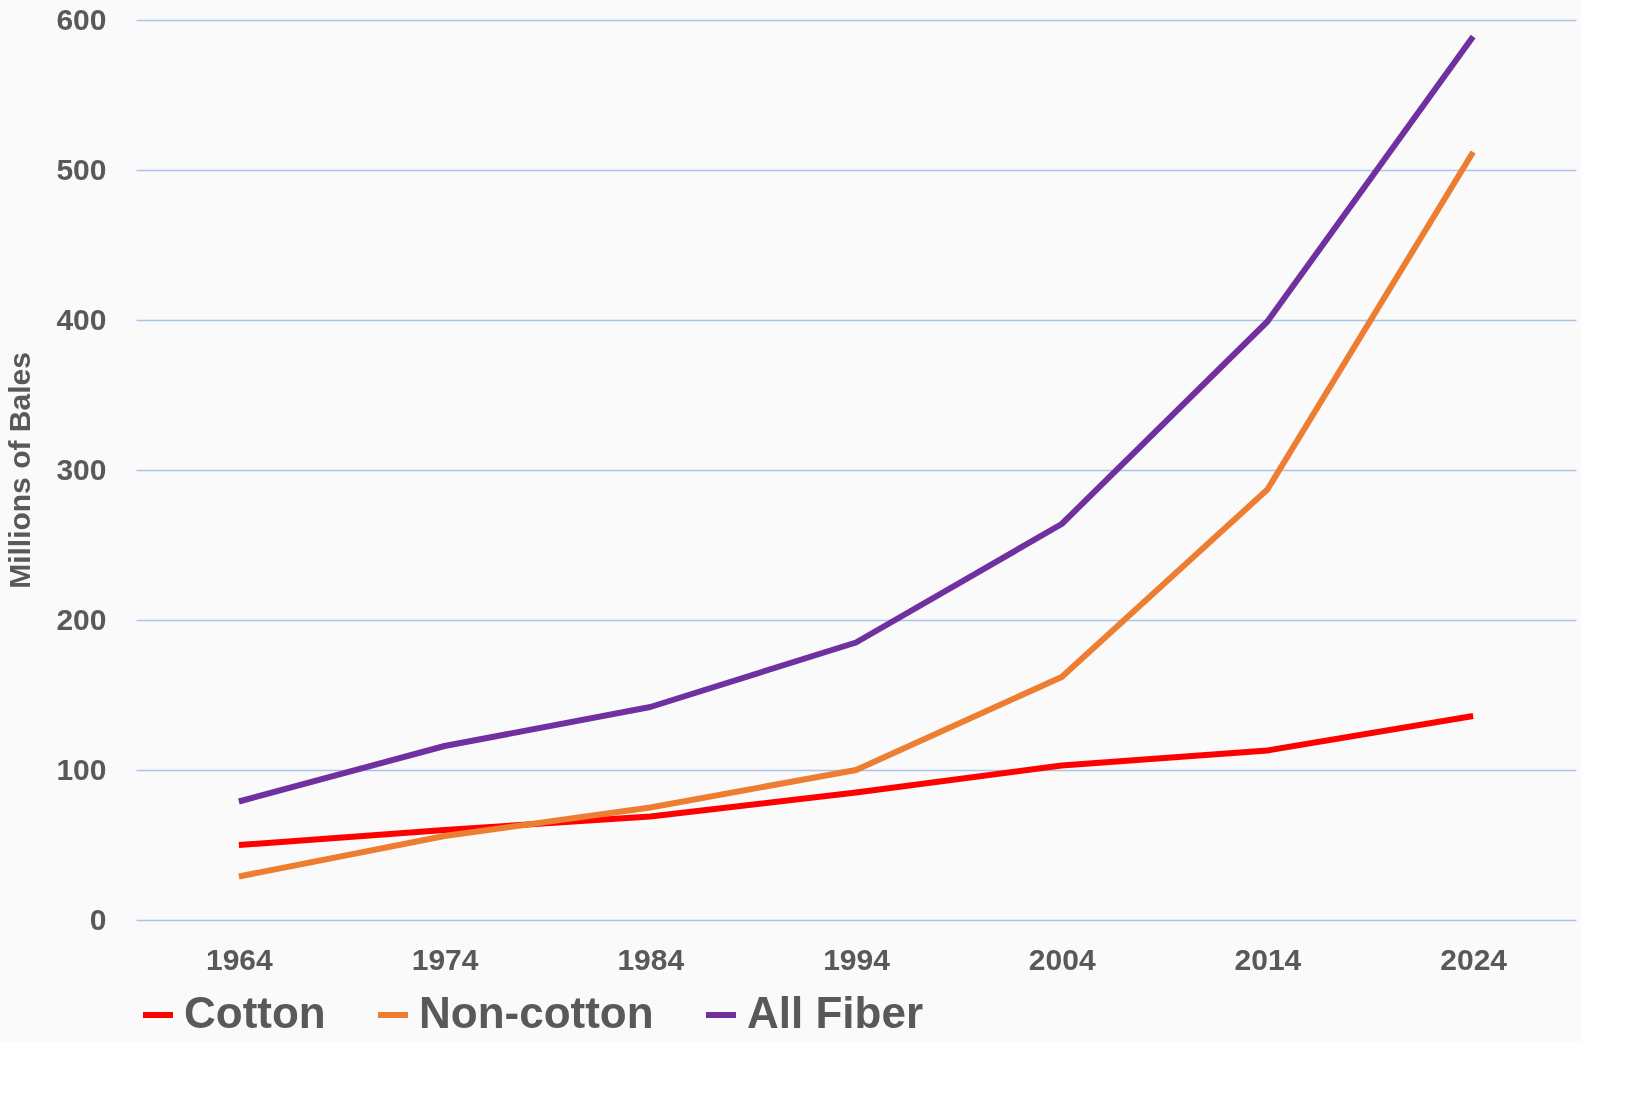 The height and width of the screenshot is (1093, 1635). What do you see at coordinates (1062, 959) in the screenshot?
I see `x-tick-label: 2004` at bounding box center [1062, 959].